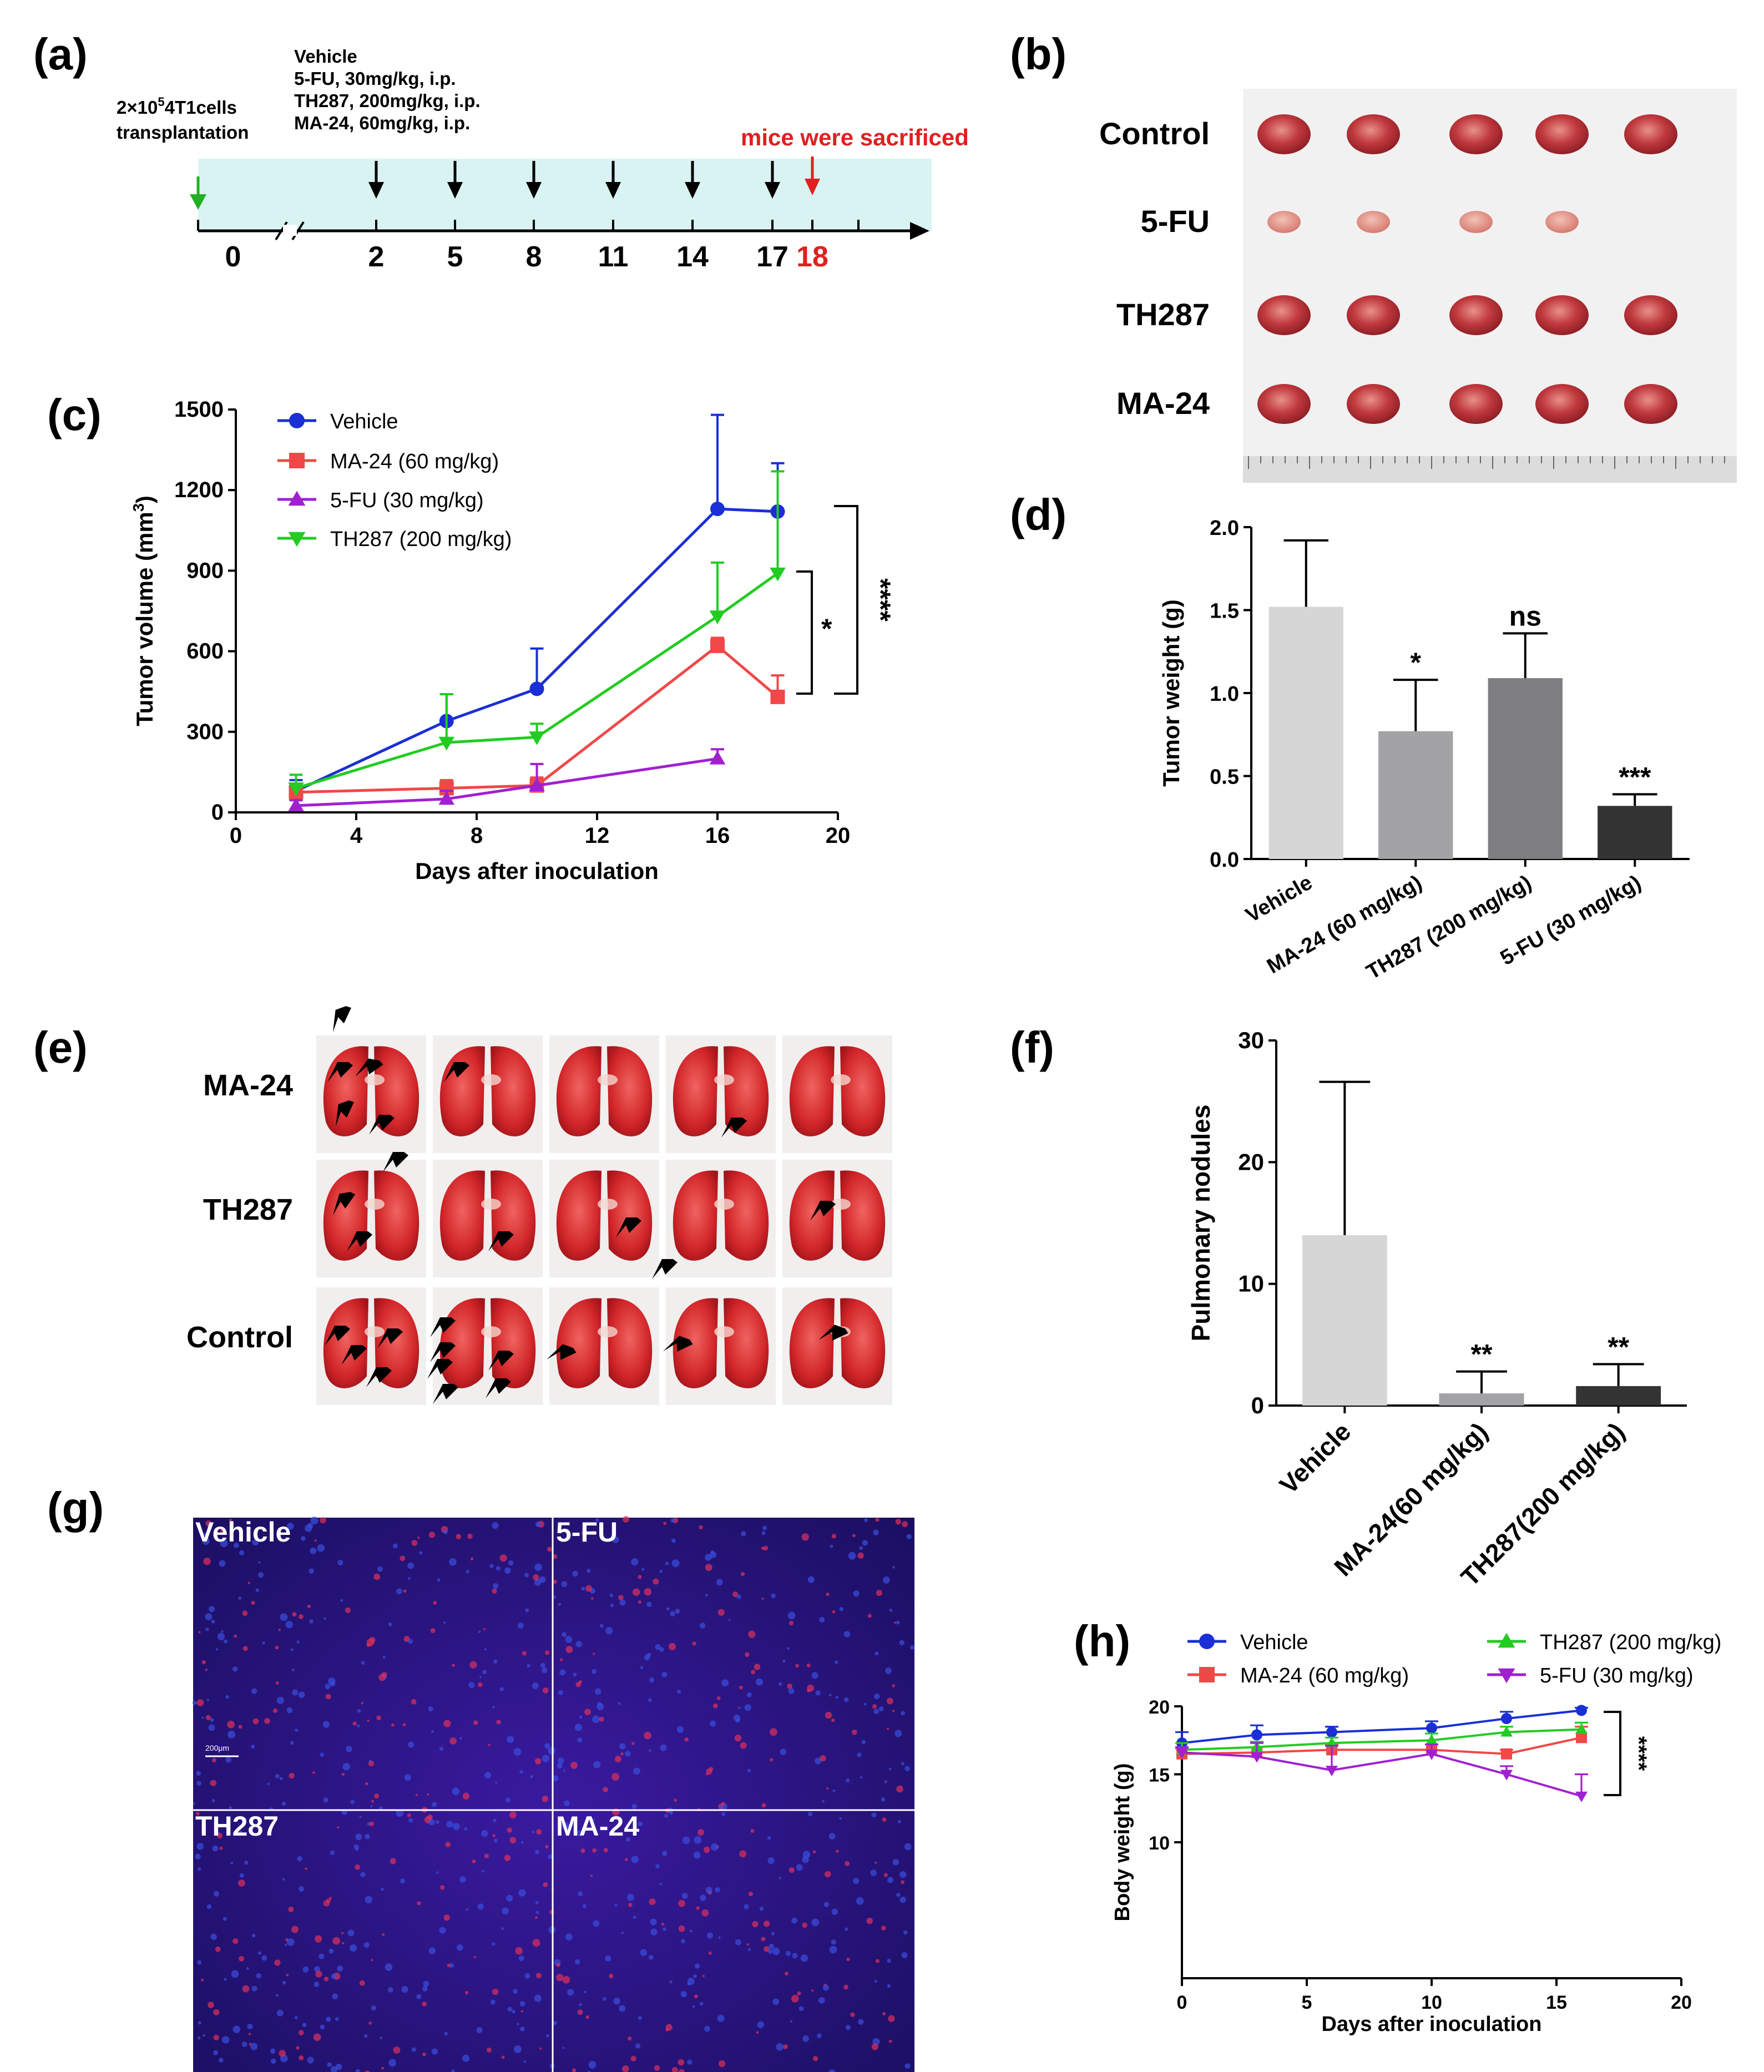  I want to click on timeline-day-label: 8, so click(534, 257).